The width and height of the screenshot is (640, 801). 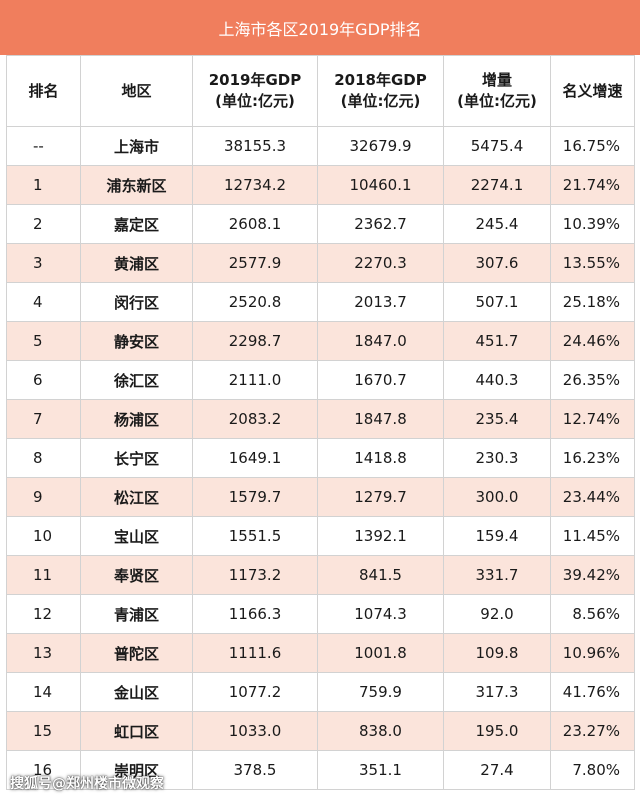 I want to click on cell-gdp2019: 378.5, so click(x=255, y=770).